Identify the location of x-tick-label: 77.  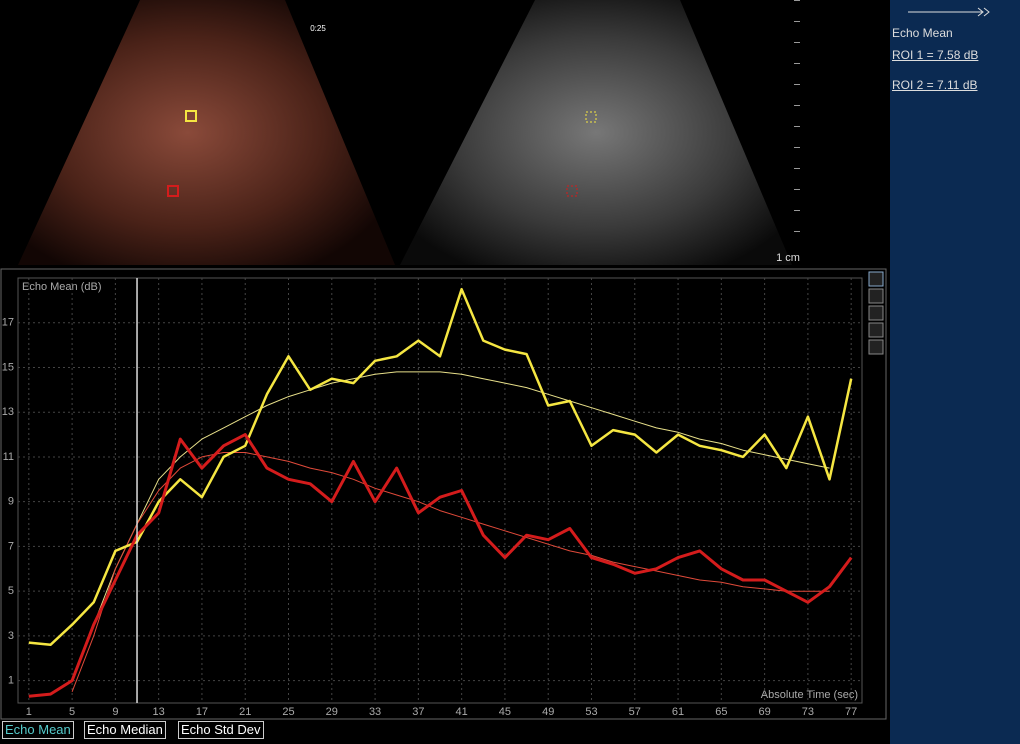
(851, 712).